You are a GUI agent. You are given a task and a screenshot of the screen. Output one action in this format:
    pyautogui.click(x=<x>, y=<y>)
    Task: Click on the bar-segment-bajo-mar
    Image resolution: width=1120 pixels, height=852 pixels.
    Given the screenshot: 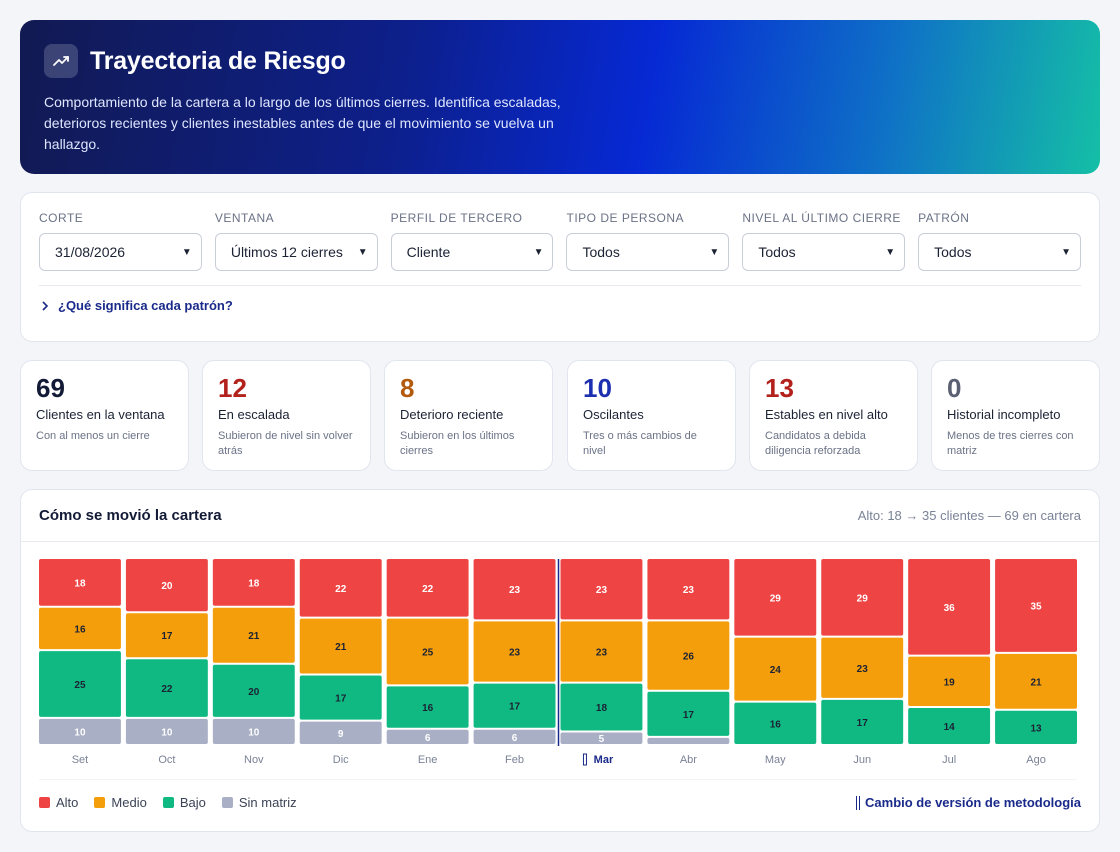 What is the action you would take?
    pyautogui.click(x=601, y=707)
    